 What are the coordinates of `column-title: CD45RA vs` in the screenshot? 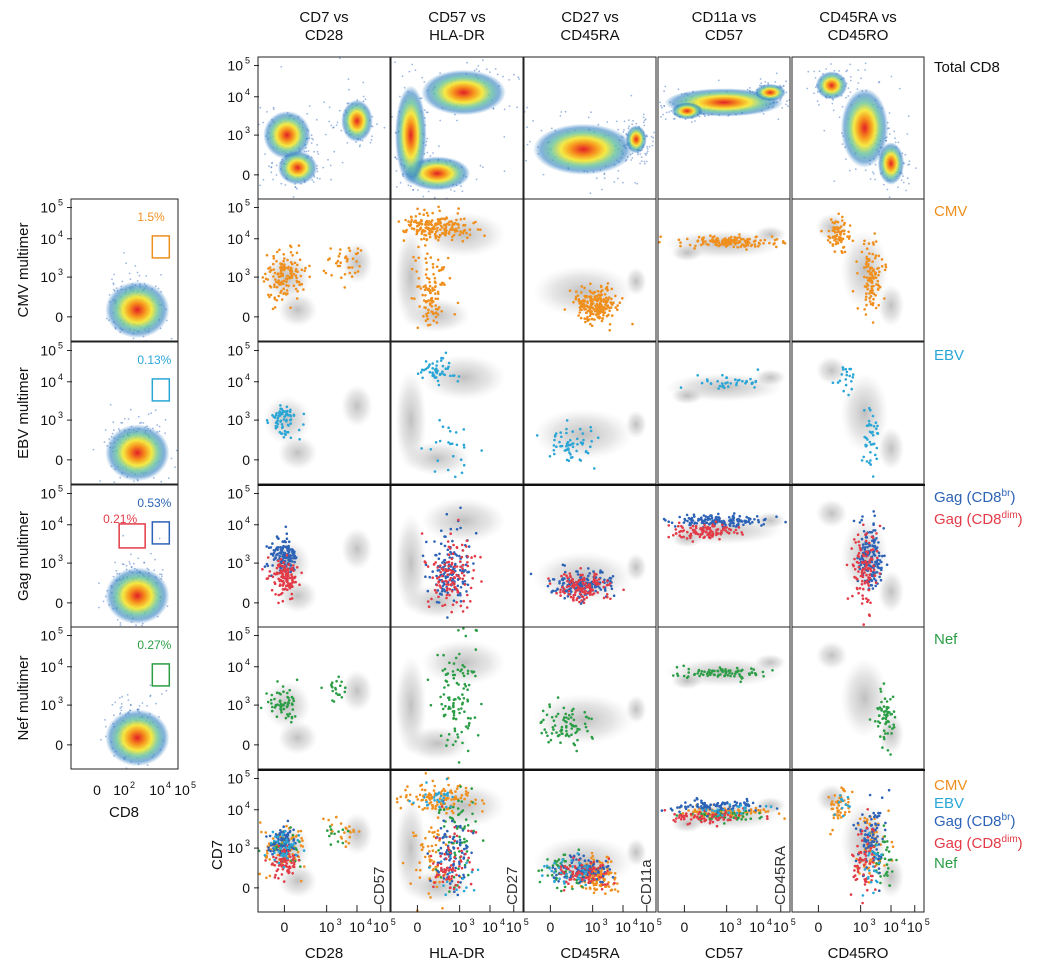 It's located at (858, 17).